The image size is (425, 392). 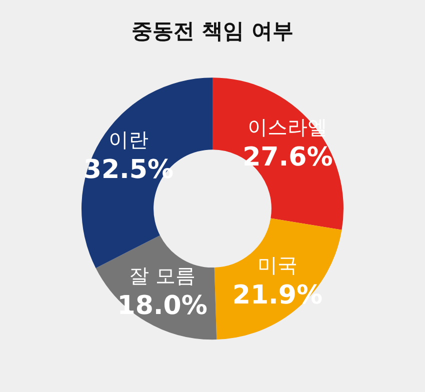 What do you see at coordinates (287, 157) in the screenshot?
I see `data-label: 27.6%` at bounding box center [287, 157].